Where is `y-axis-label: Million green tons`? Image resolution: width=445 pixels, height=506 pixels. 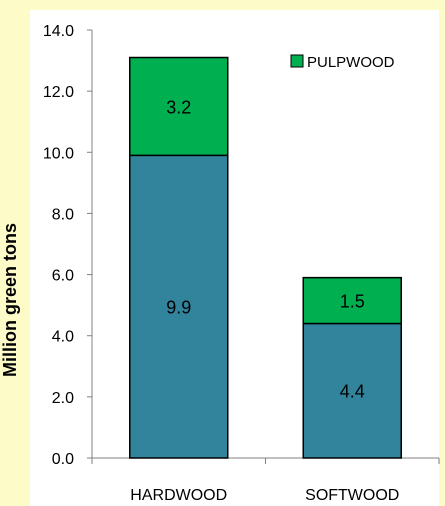 y-axis-label: Million green tons is located at coordinates (10, 300).